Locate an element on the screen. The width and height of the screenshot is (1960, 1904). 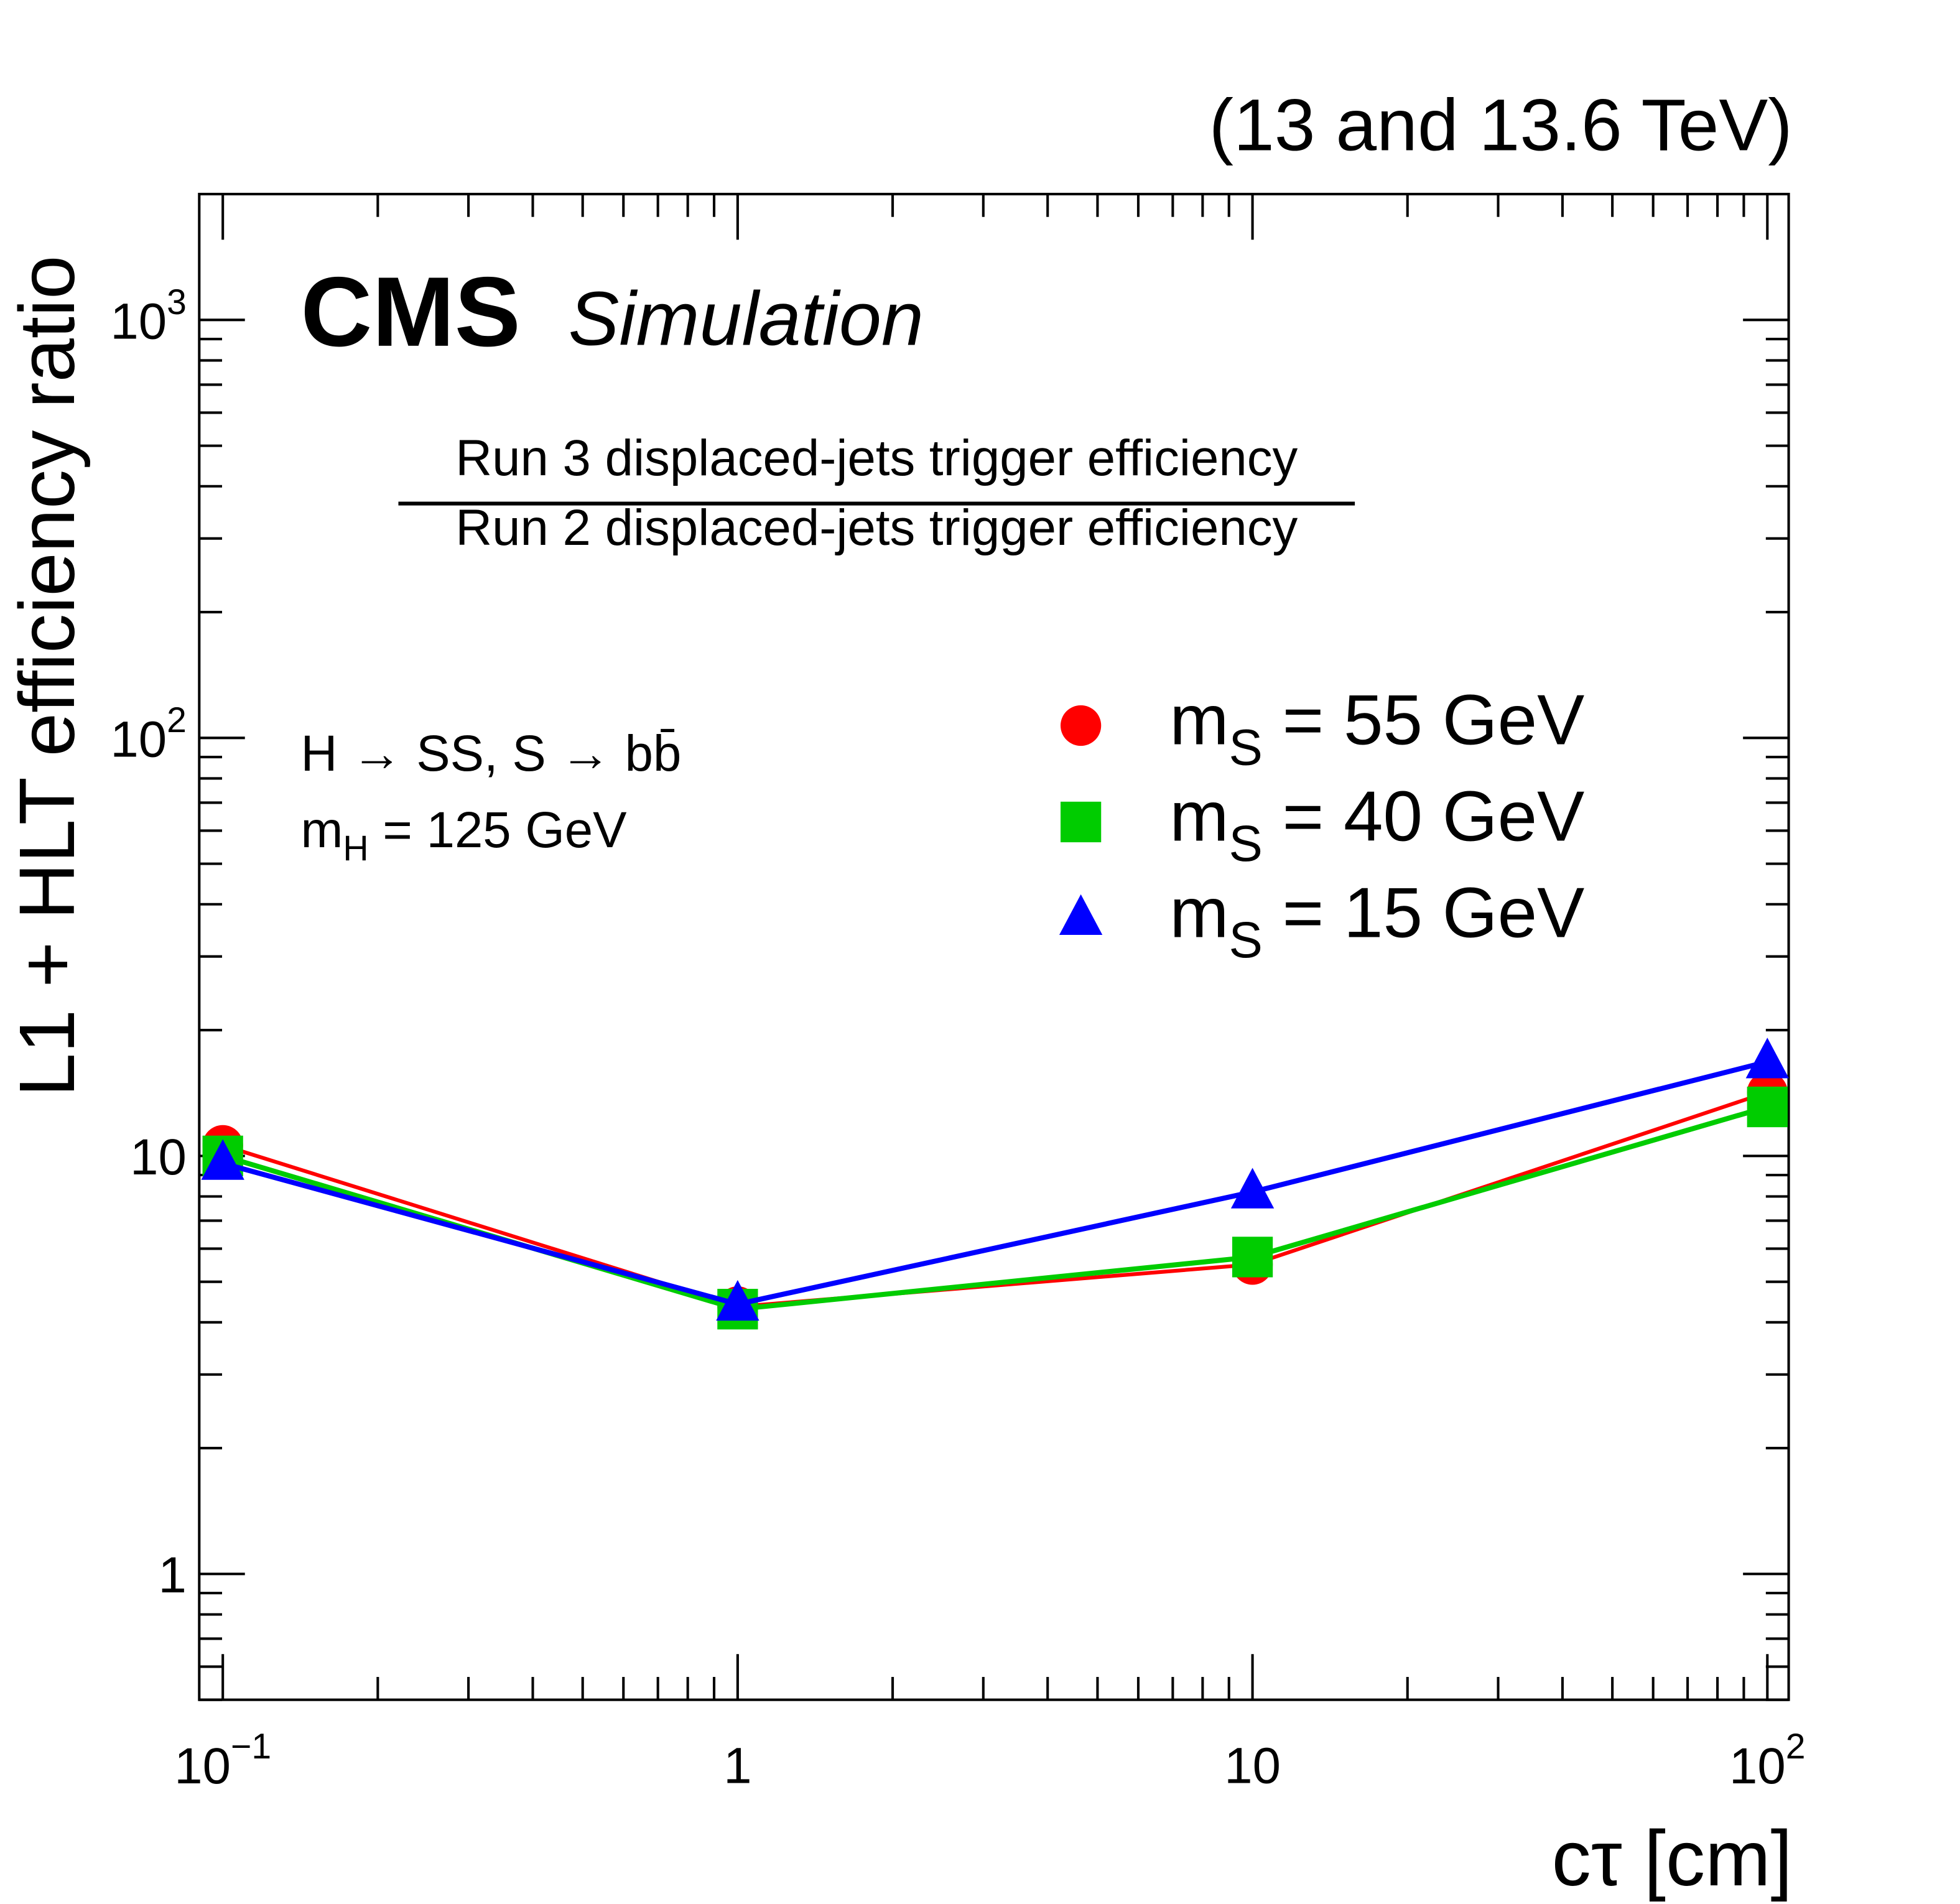
y-tick-label: 1 is located at coordinates (173, 1575).